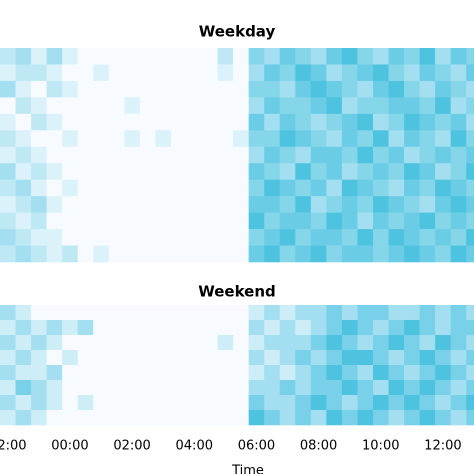  I want to click on x-tick-label: 04:00, so click(194, 446).